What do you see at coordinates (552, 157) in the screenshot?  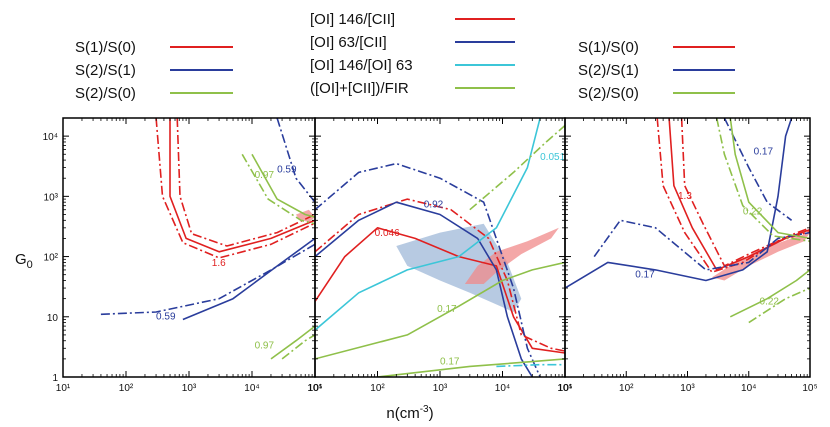 I see `contour-label: 0.051` at bounding box center [552, 157].